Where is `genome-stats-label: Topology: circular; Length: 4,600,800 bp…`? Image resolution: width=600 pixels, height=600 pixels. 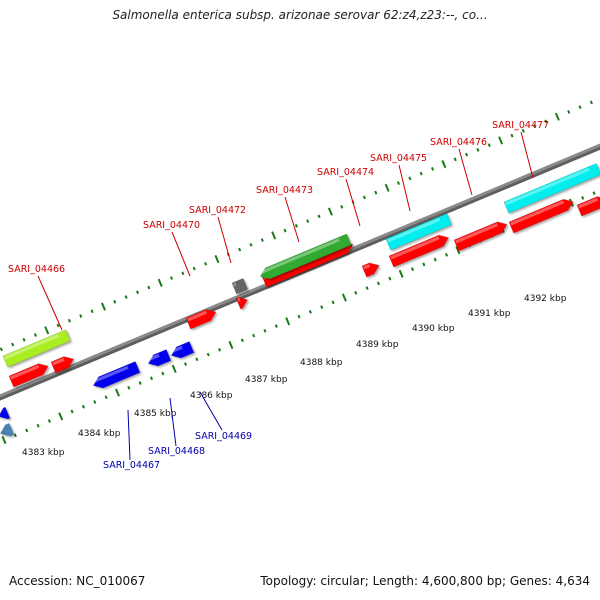 genome-stats-label: Topology: circular; Length: 4,600,800 bp… is located at coordinates (425, 581).